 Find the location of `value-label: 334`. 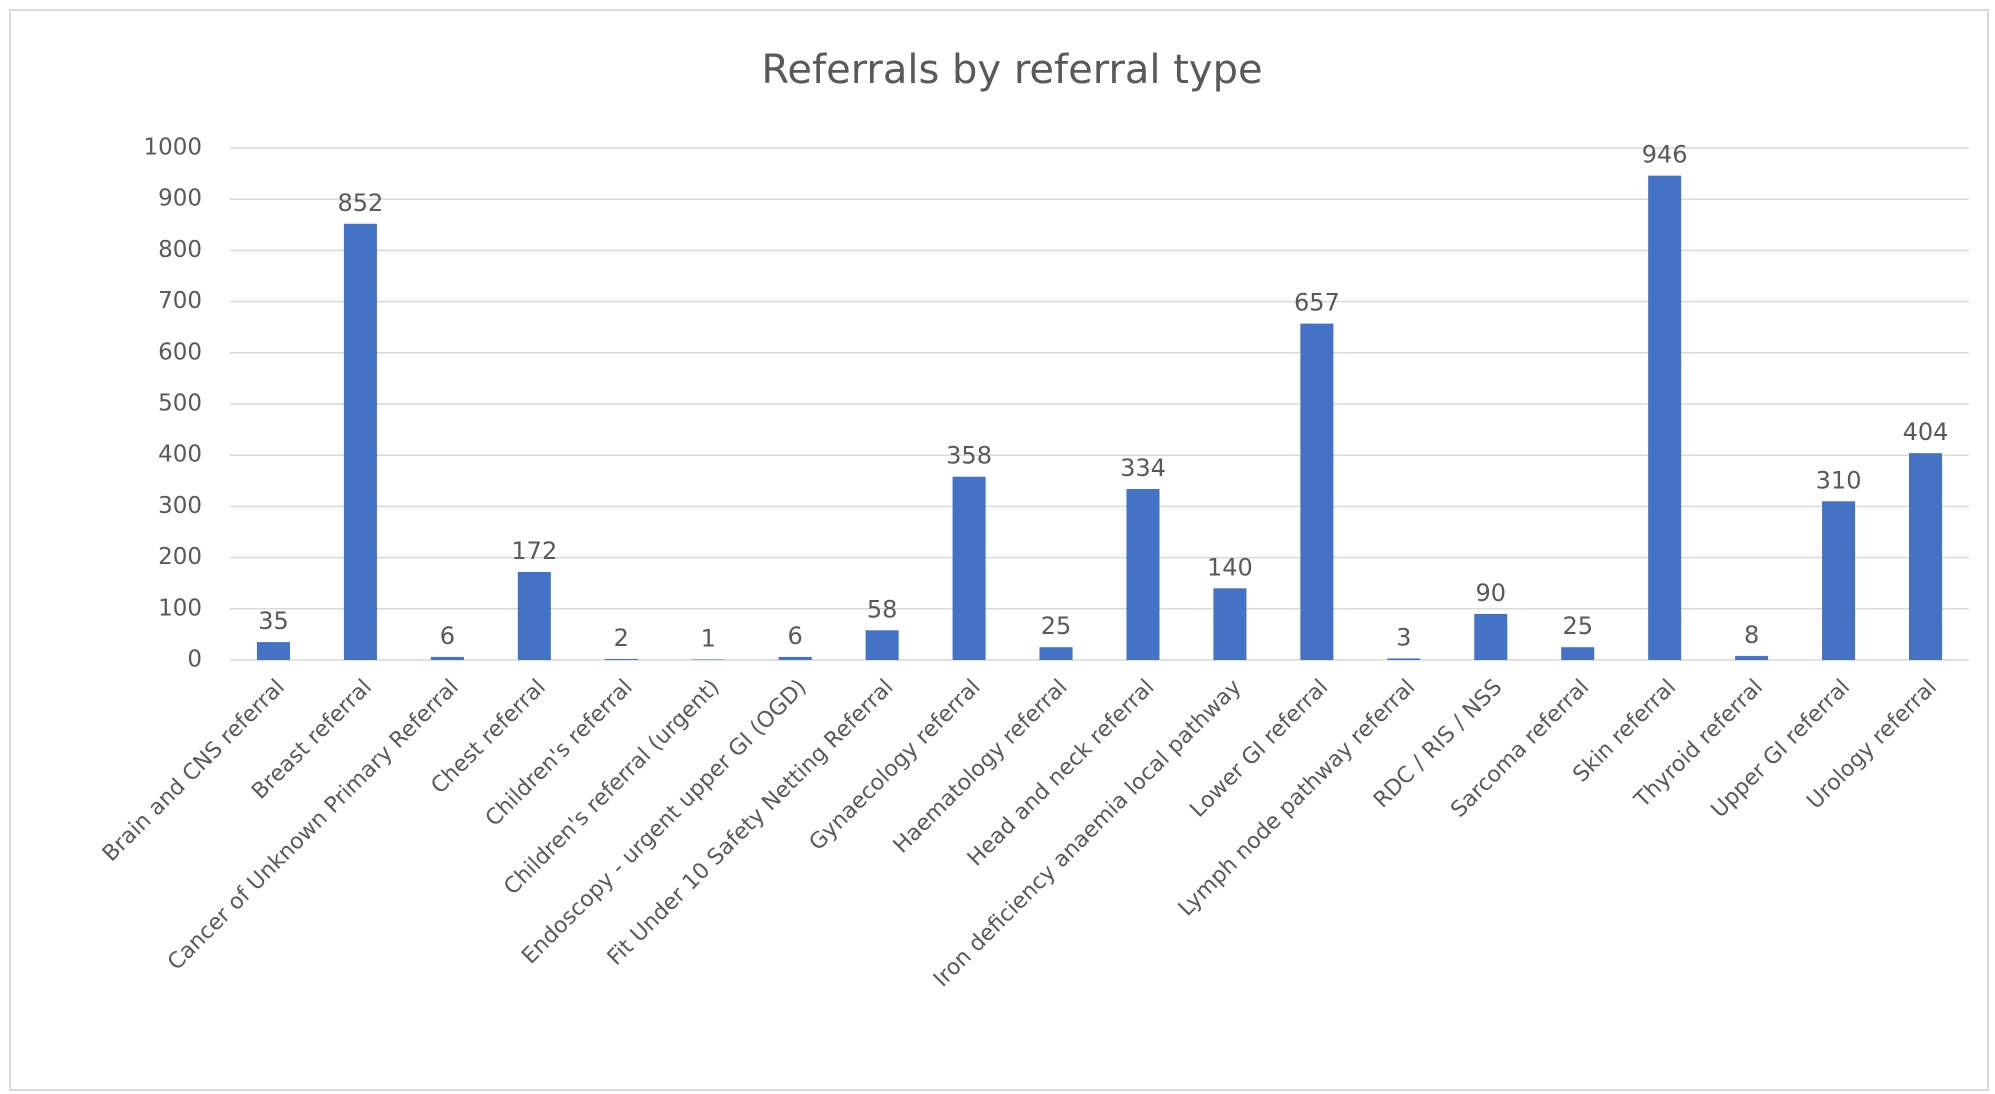

value-label: 334 is located at coordinates (1143, 468).